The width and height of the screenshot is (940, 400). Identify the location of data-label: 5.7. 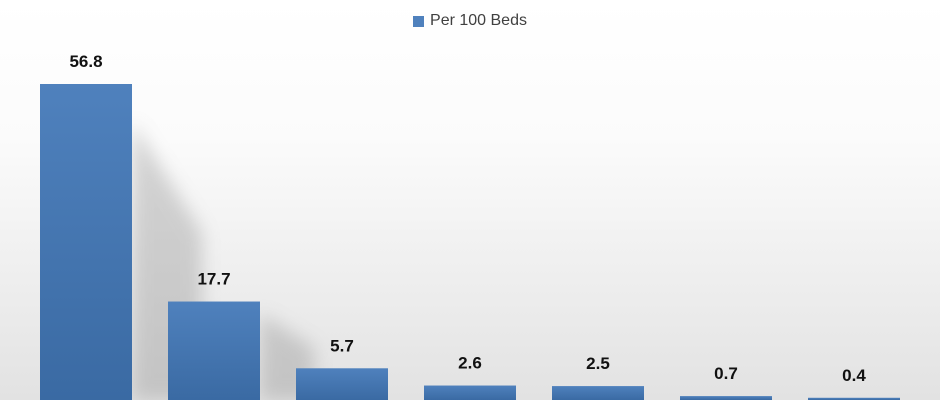
(342, 345).